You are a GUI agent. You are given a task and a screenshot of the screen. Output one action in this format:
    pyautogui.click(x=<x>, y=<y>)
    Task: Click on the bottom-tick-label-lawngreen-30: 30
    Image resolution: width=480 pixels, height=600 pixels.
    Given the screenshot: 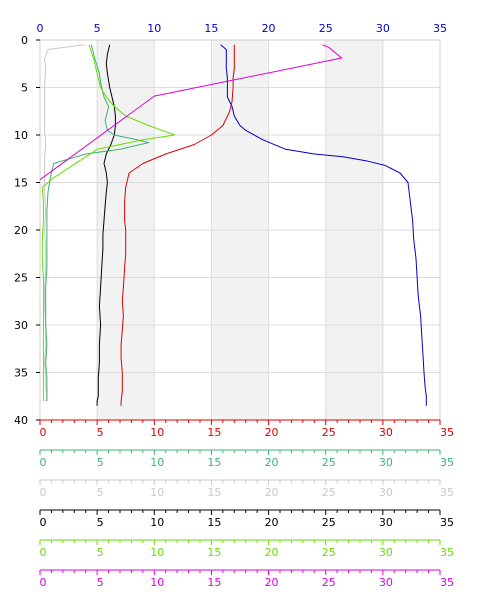 What is the action you would take?
    pyautogui.click(x=386, y=552)
    